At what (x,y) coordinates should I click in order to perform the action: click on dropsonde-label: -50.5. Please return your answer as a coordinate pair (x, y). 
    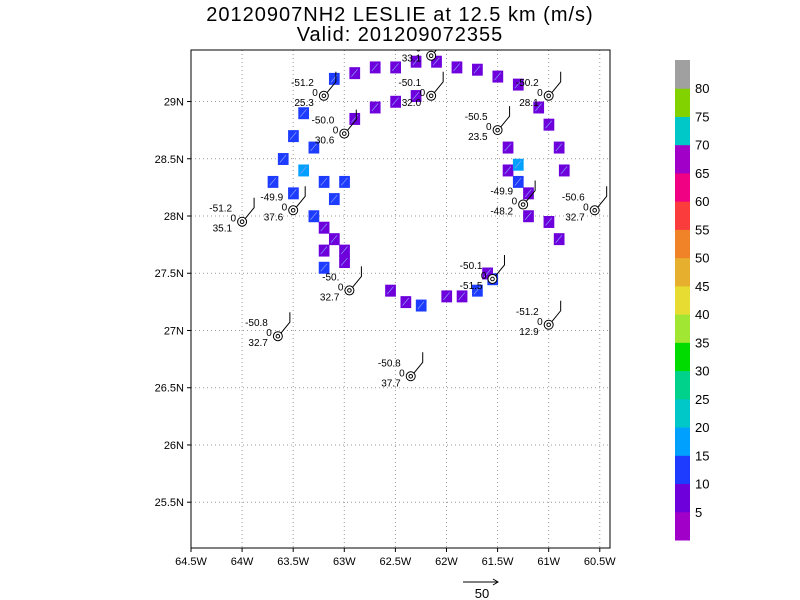
    Looking at the image, I should click on (476, 117).